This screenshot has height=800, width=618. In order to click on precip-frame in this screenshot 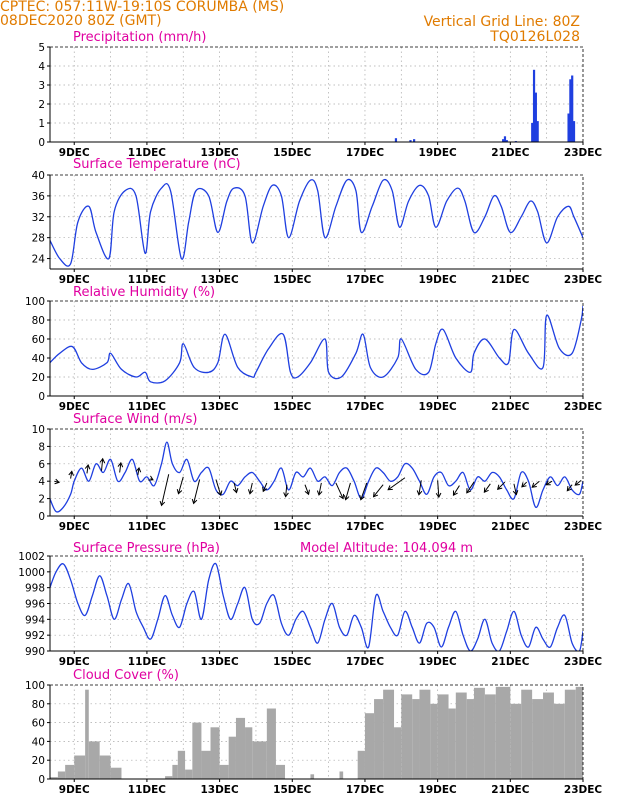, I will do `click(316, 94)`.